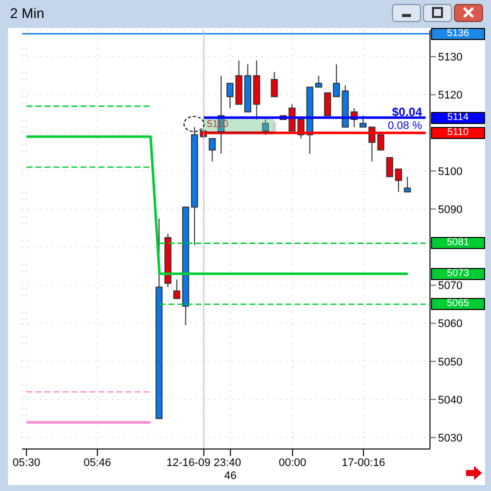  I want to click on y-tick-label: 5030, so click(450, 438).